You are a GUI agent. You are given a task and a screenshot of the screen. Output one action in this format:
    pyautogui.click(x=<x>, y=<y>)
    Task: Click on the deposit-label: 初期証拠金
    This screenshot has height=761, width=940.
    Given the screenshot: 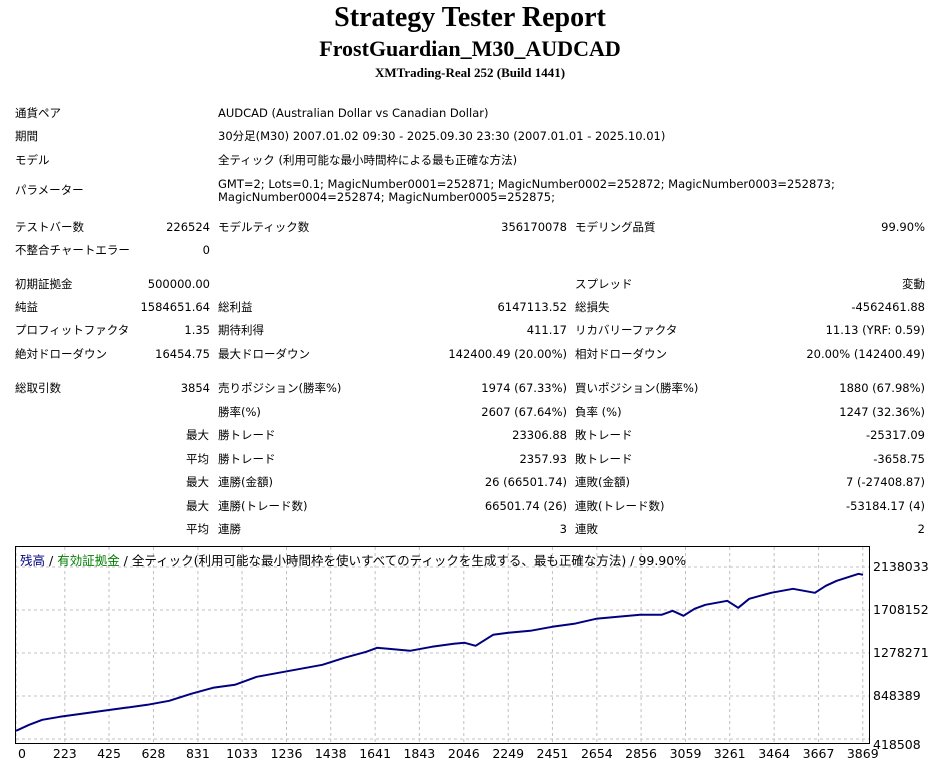 What is the action you would take?
    pyautogui.click(x=44, y=284)
    